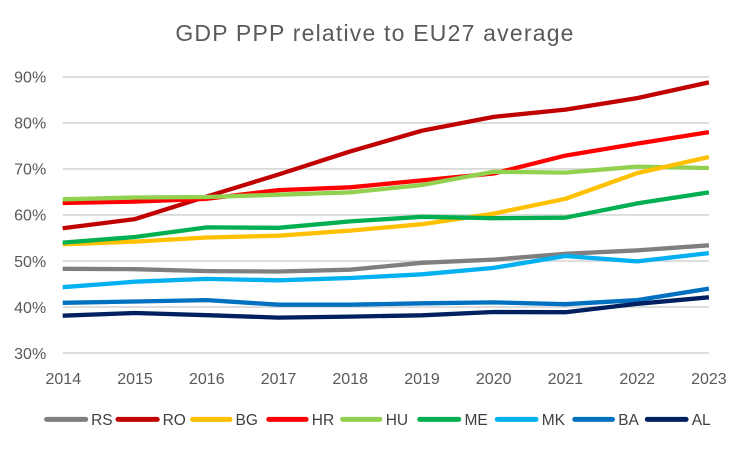 This screenshot has width=750, height=450. Describe the element at coordinates (30, 124) in the screenshot. I see `svg-text: 80%` at that location.